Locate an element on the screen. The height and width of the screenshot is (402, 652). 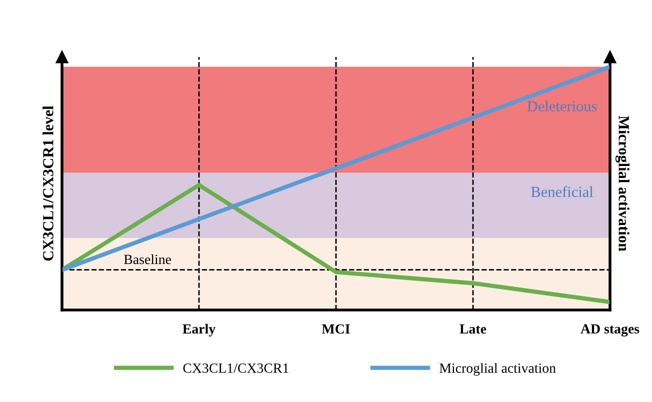
x-tick-label: Late is located at coordinates (473, 329).